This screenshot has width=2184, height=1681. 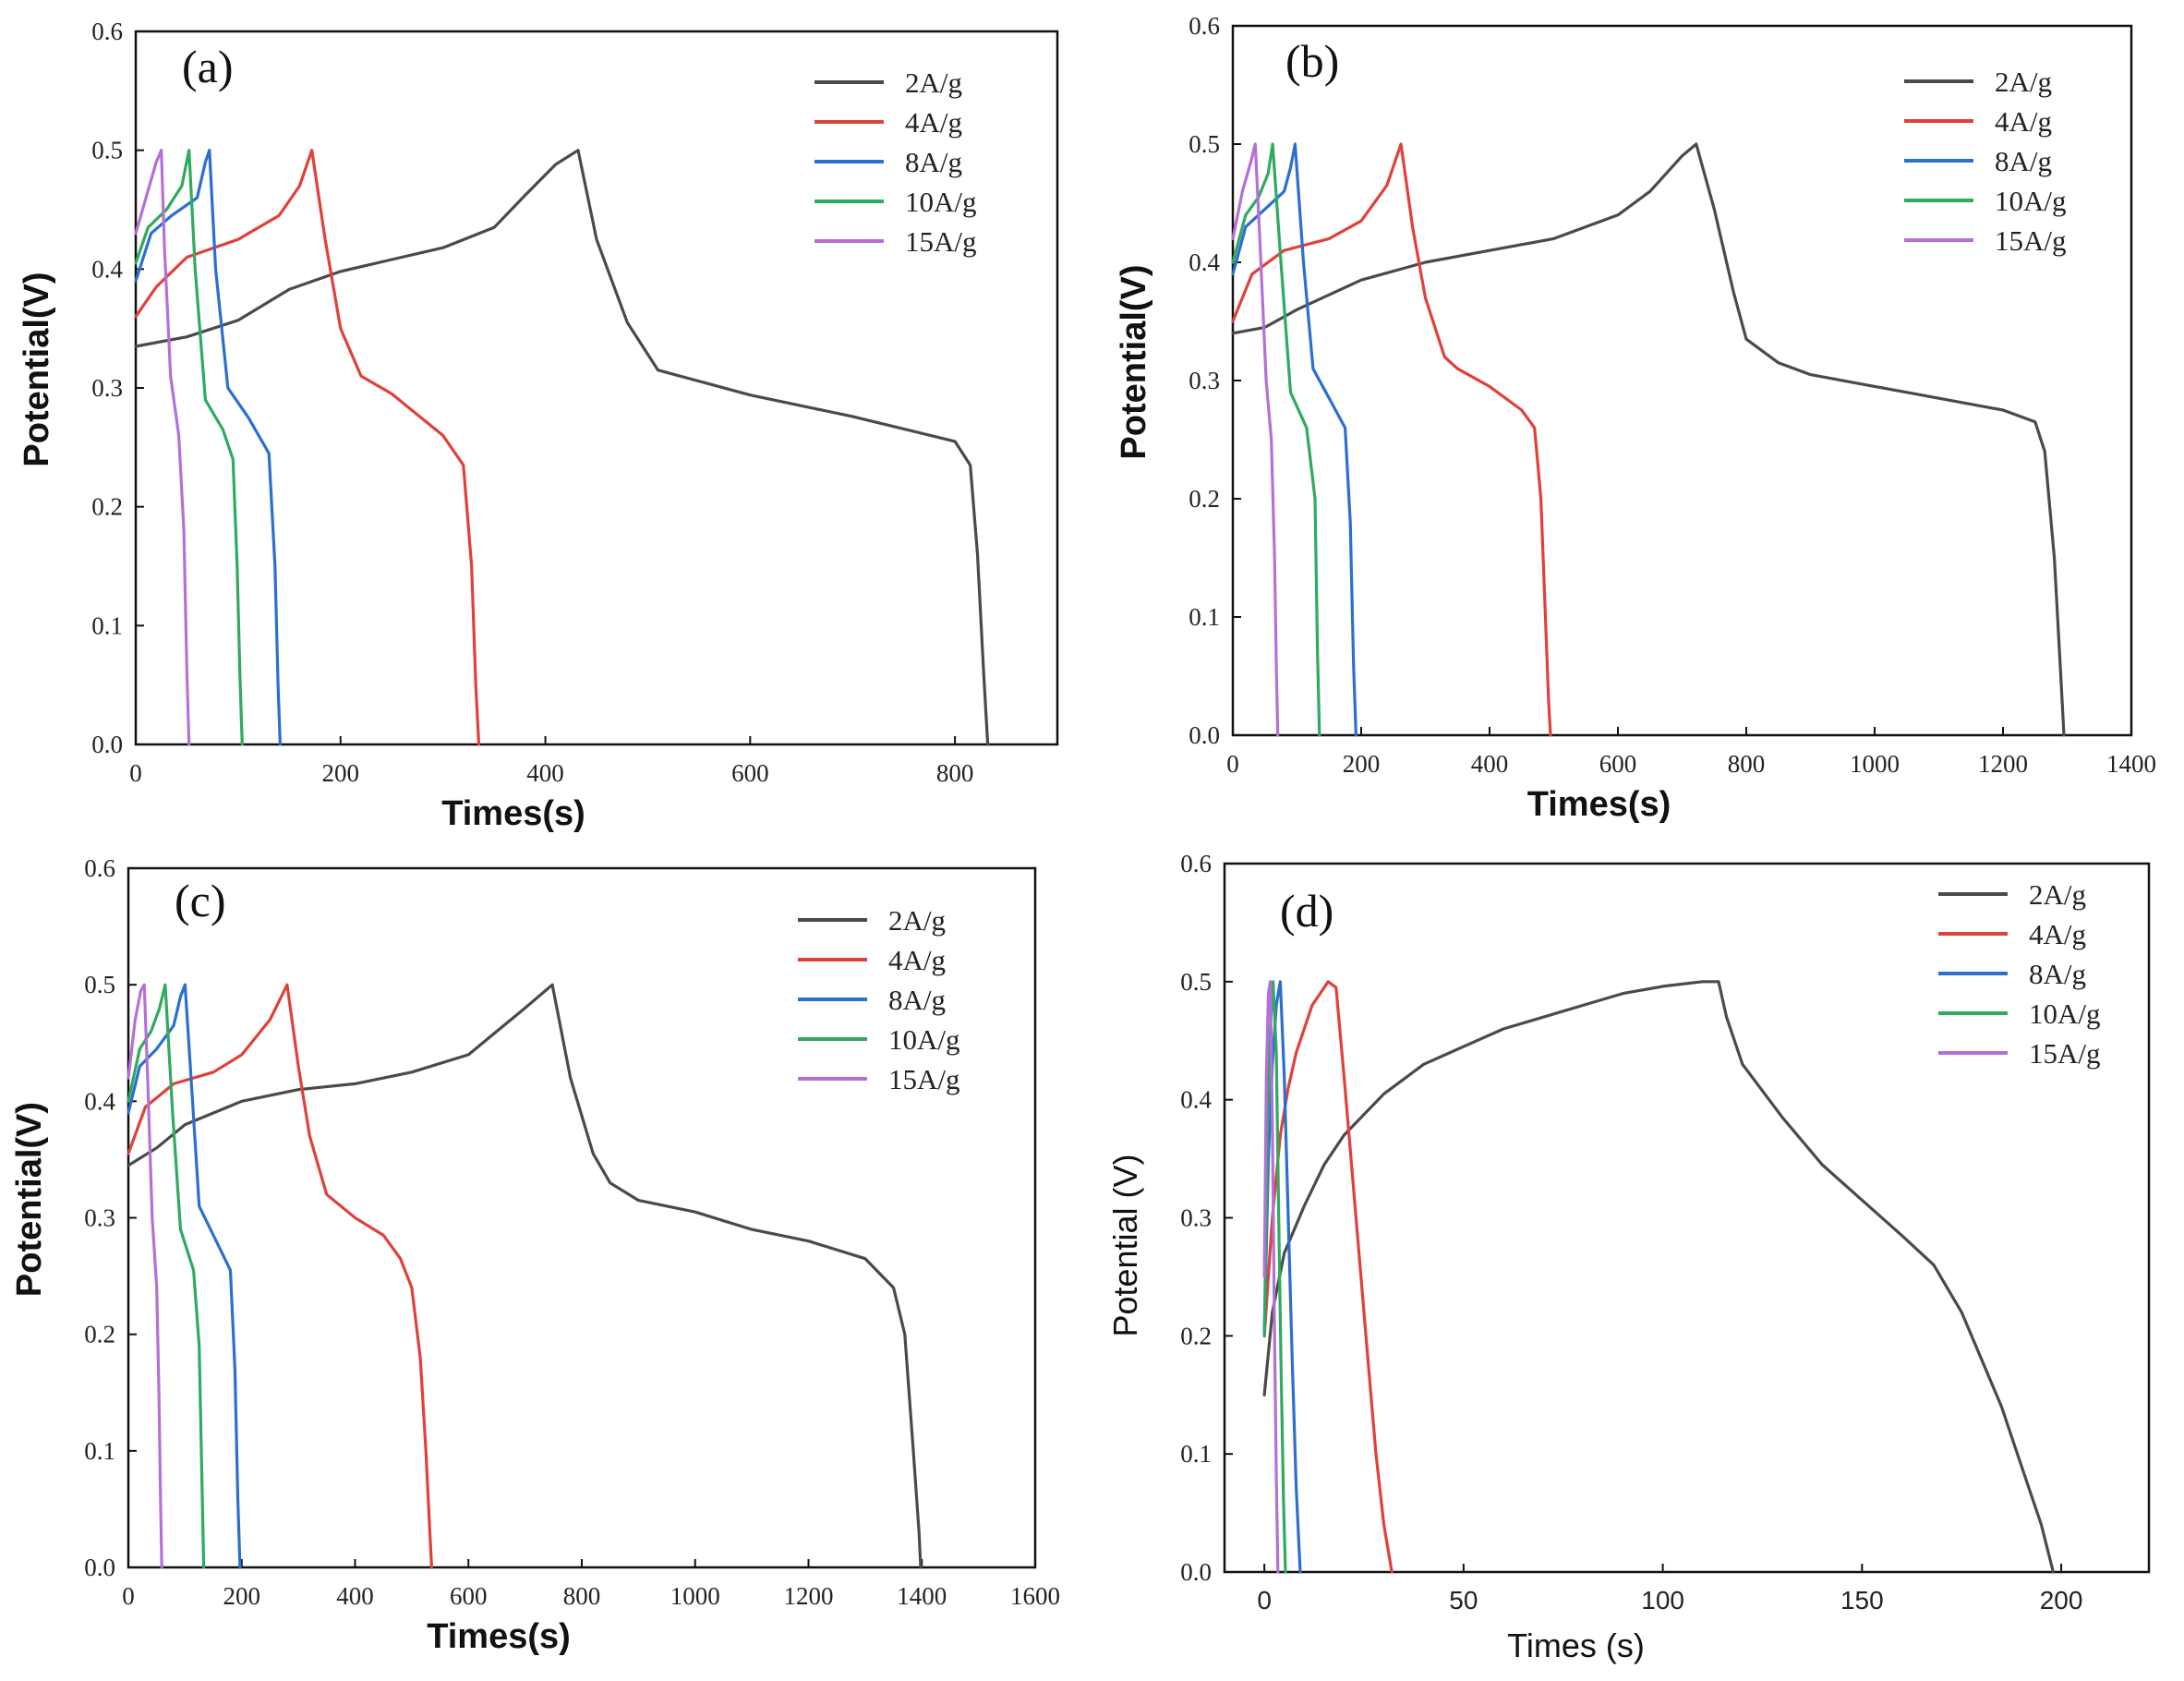 I want to click on panel-title: (a), so click(x=208, y=66).